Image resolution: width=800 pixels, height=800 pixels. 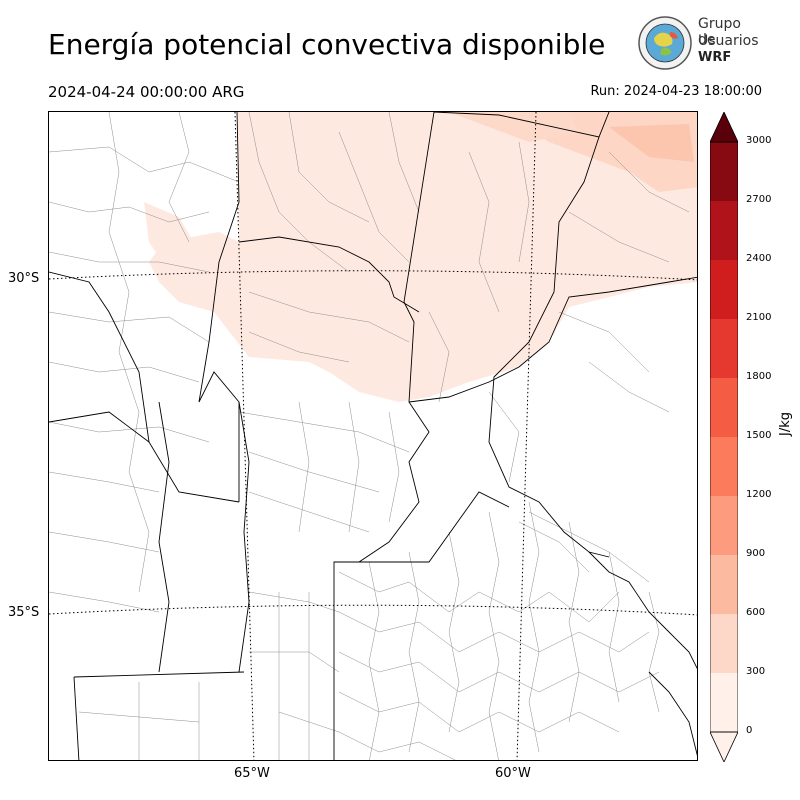 What do you see at coordinates (756, 553) in the screenshot?
I see `colorbar-tick-label: 900` at bounding box center [756, 553].